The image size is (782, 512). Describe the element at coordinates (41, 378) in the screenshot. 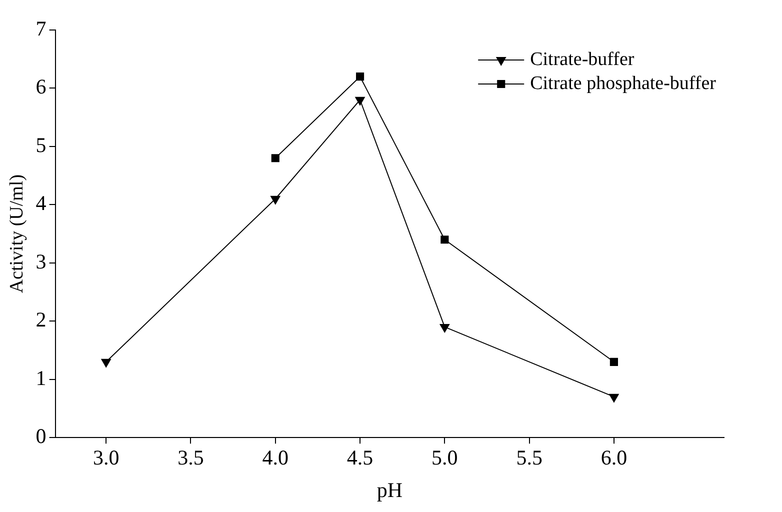

I see `y-tick-label: 1` at that location.